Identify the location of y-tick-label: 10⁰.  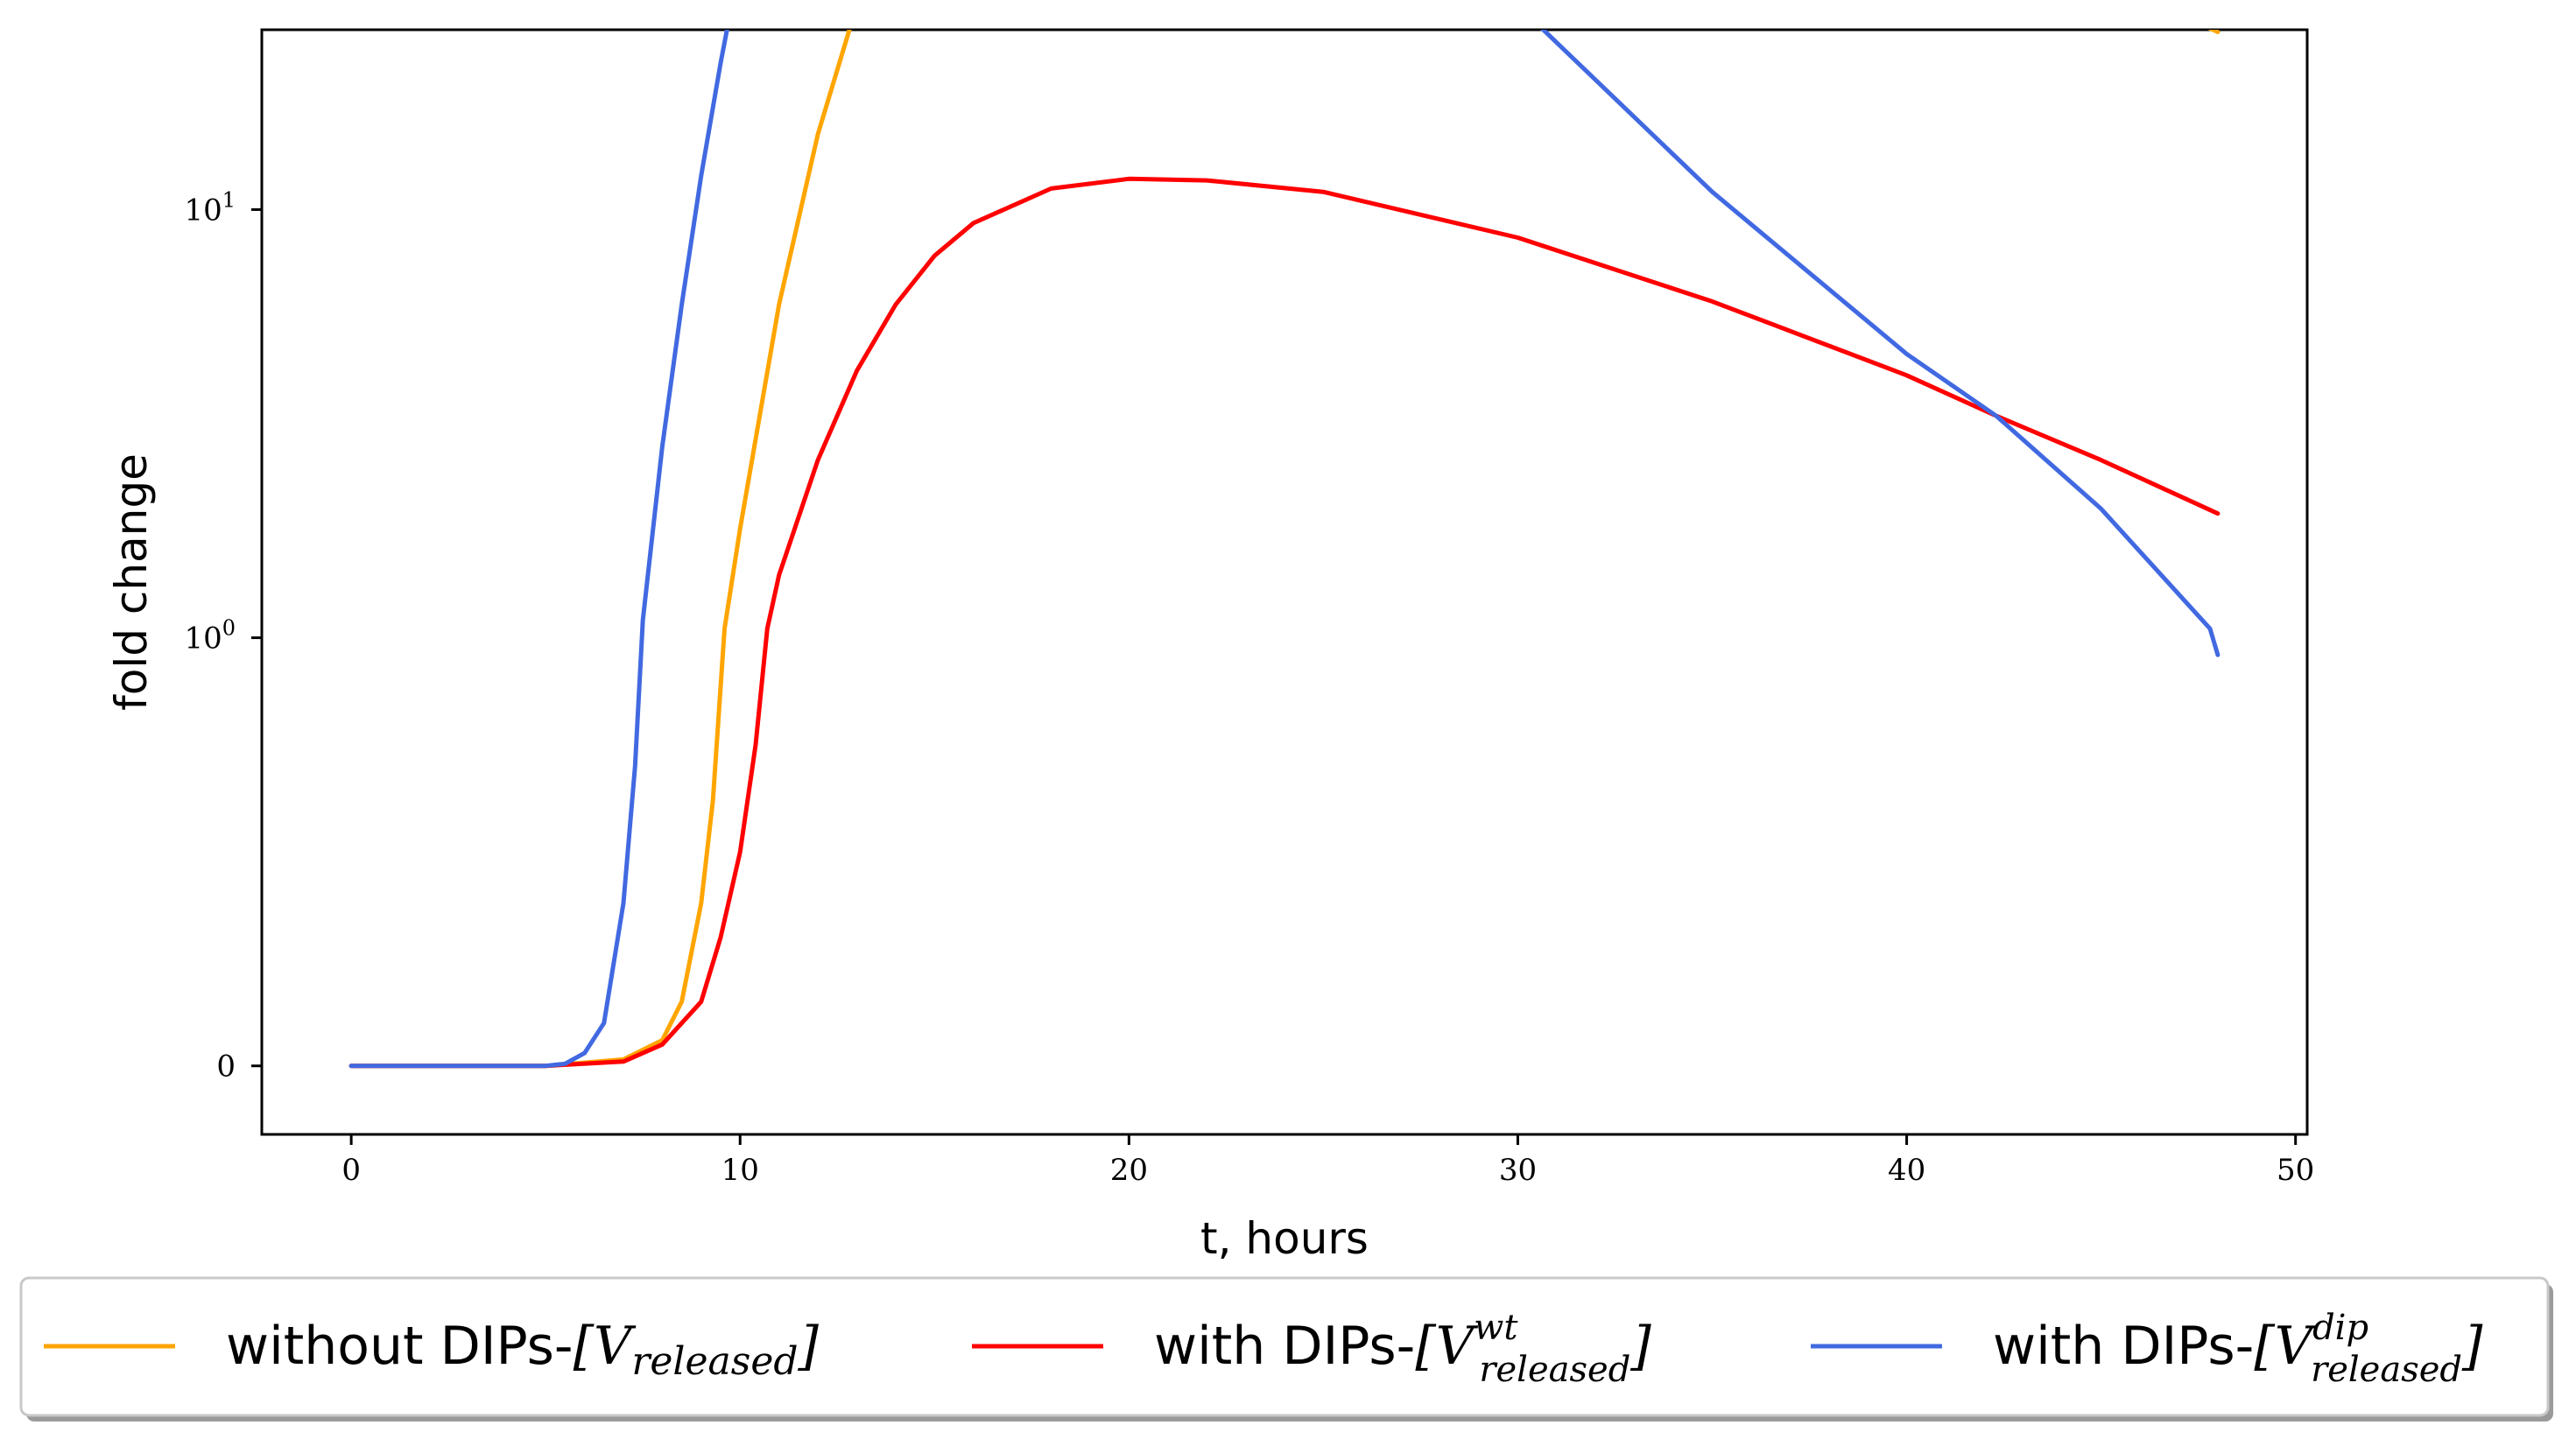
(210, 636).